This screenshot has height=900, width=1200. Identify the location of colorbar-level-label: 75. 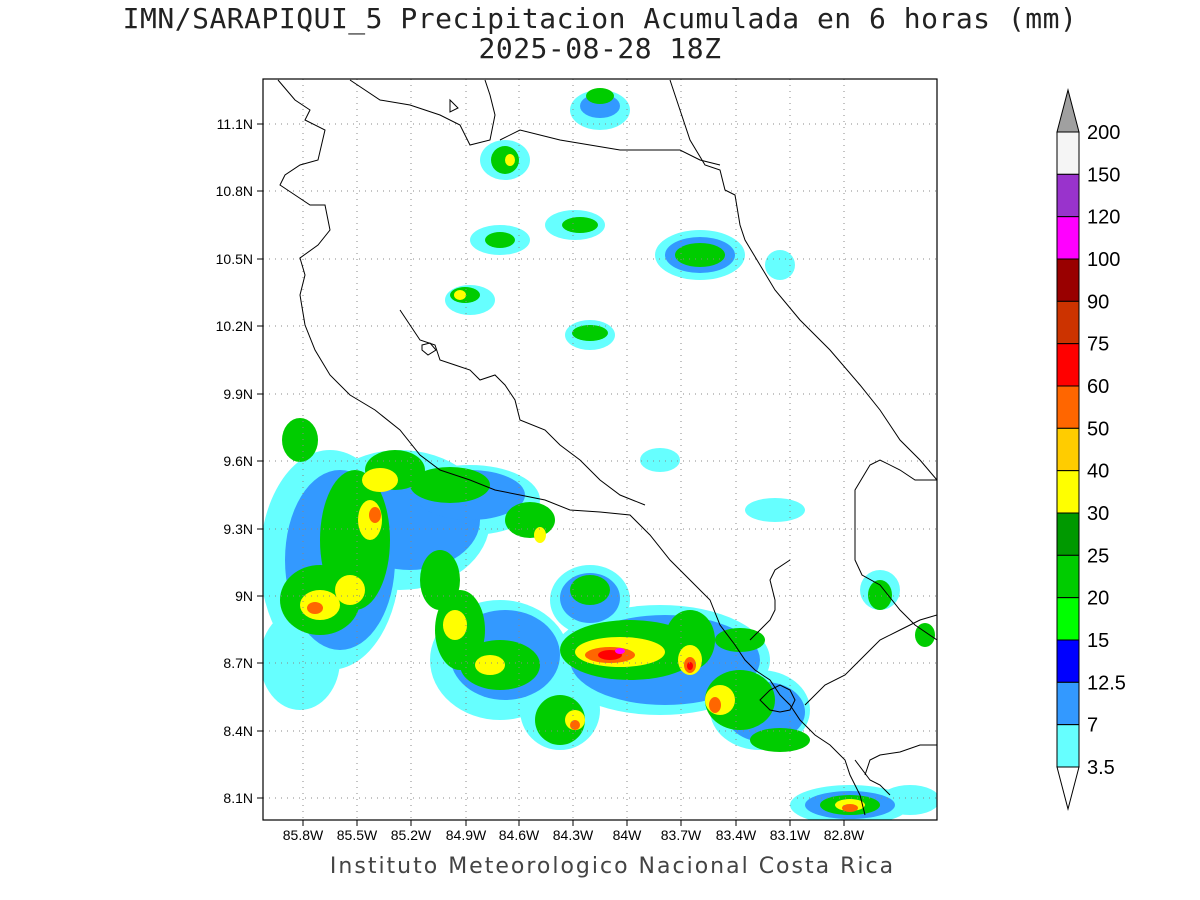
(1098, 345).